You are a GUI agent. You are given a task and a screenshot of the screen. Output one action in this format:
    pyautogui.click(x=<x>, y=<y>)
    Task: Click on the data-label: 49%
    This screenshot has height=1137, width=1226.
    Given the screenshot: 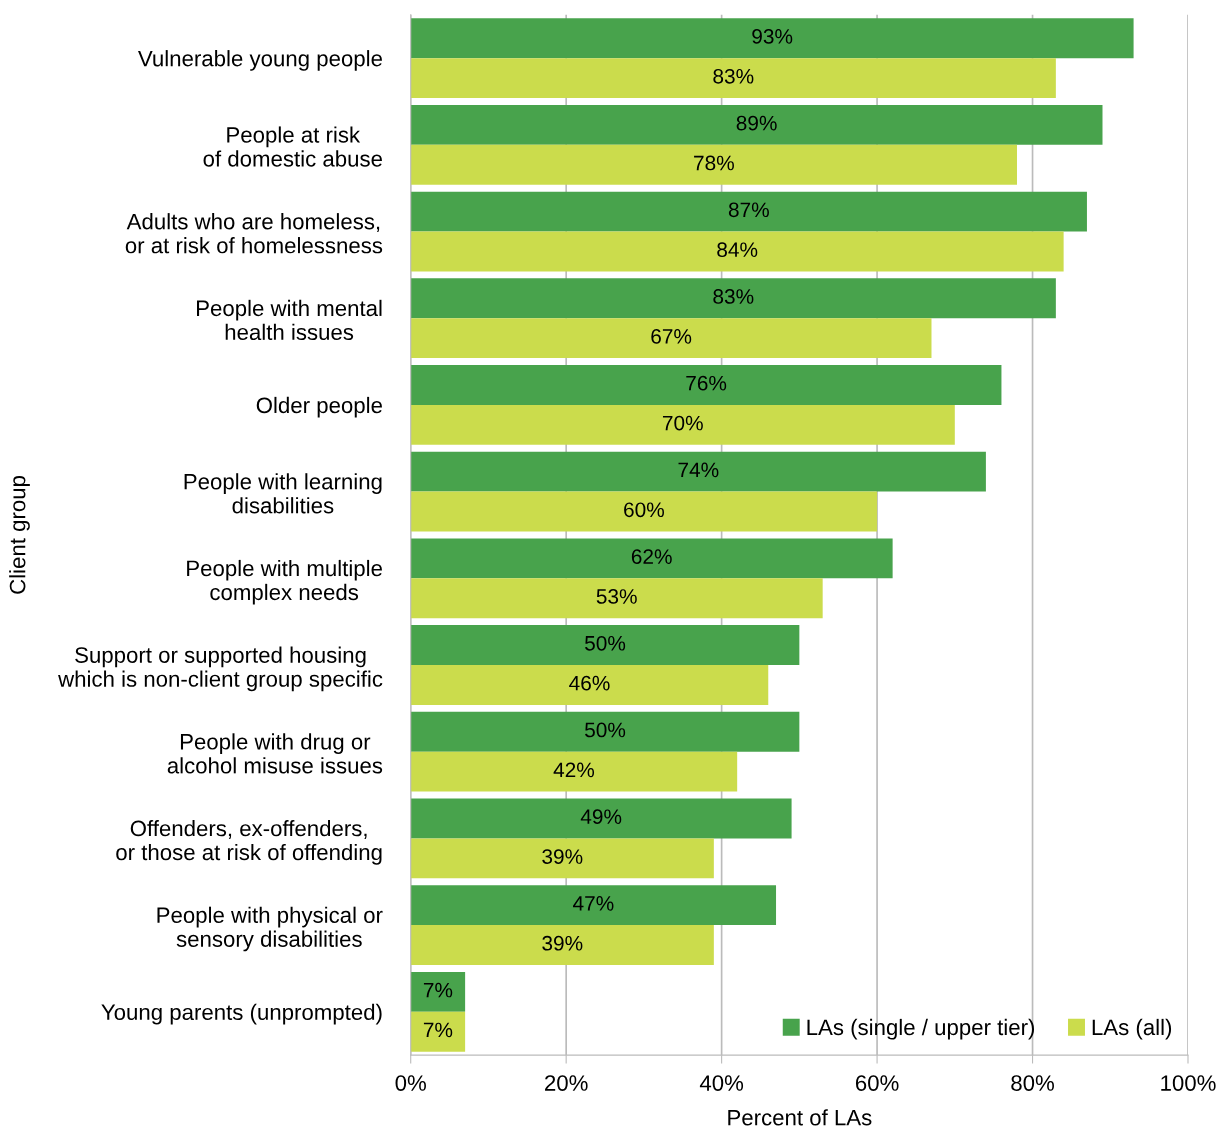 What is the action you would take?
    pyautogui.click(x=601, y=817)
    